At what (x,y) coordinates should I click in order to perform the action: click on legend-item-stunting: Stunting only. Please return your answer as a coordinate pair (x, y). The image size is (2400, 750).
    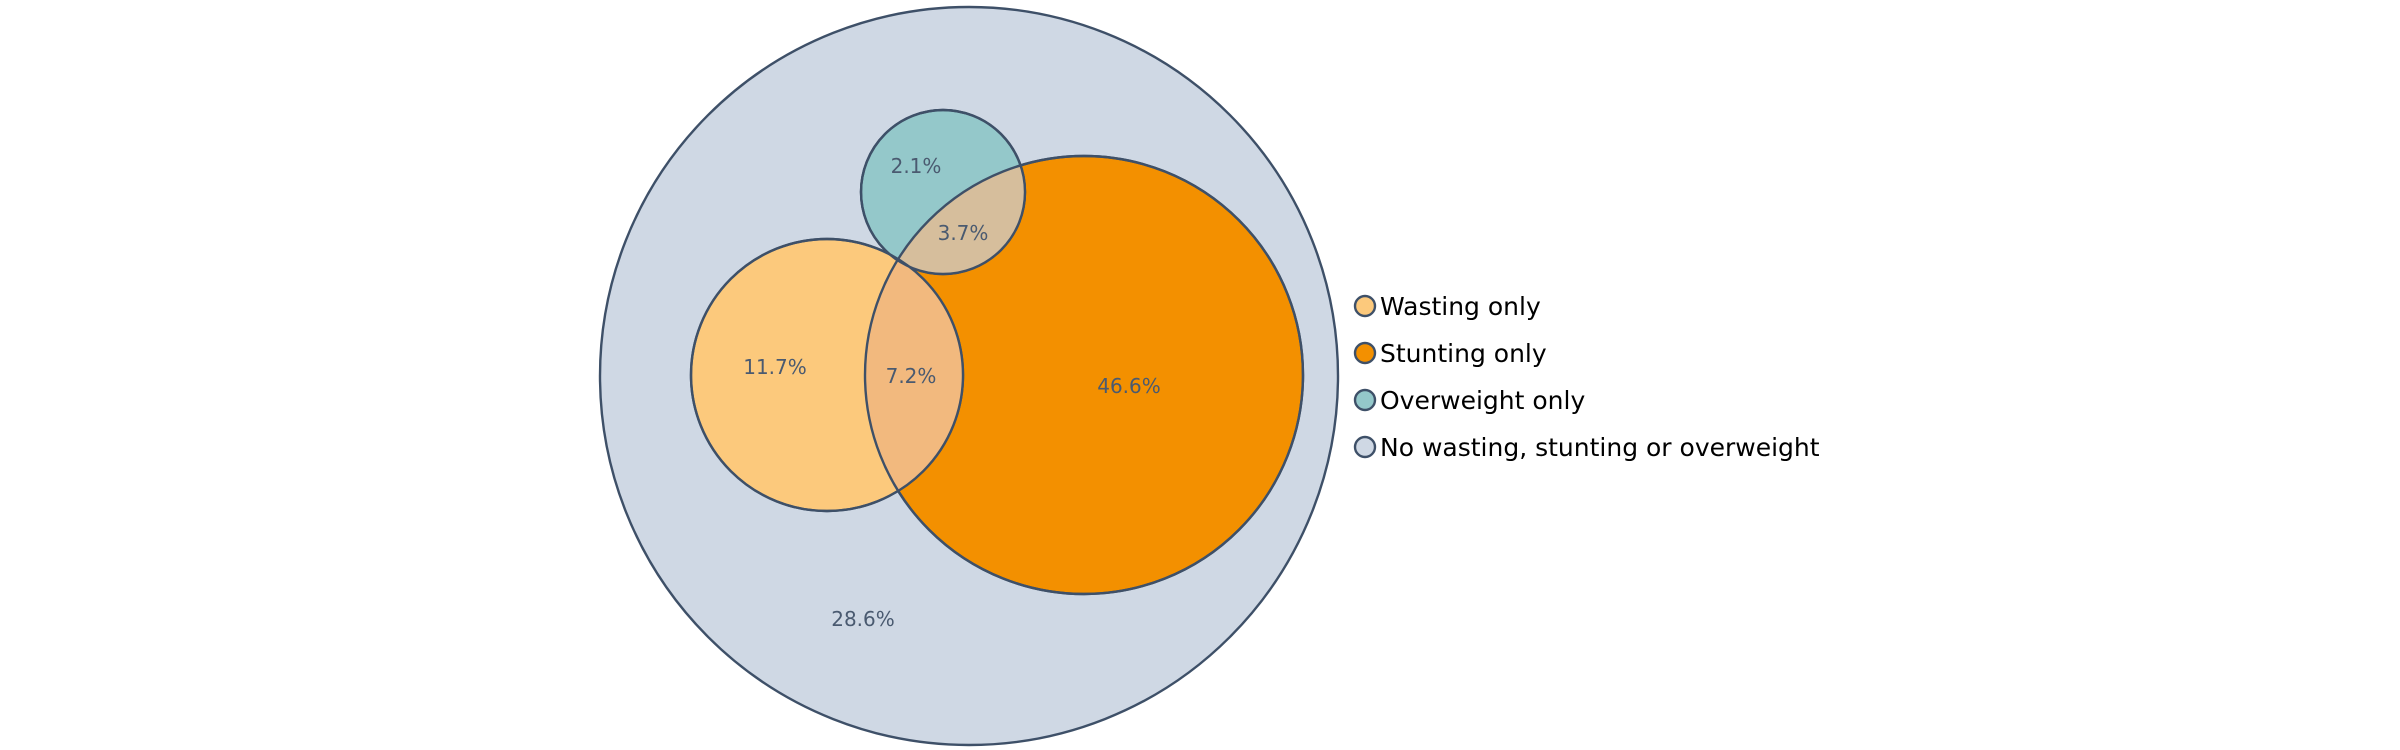
    Looking at the image, I should click on (1450, 353).